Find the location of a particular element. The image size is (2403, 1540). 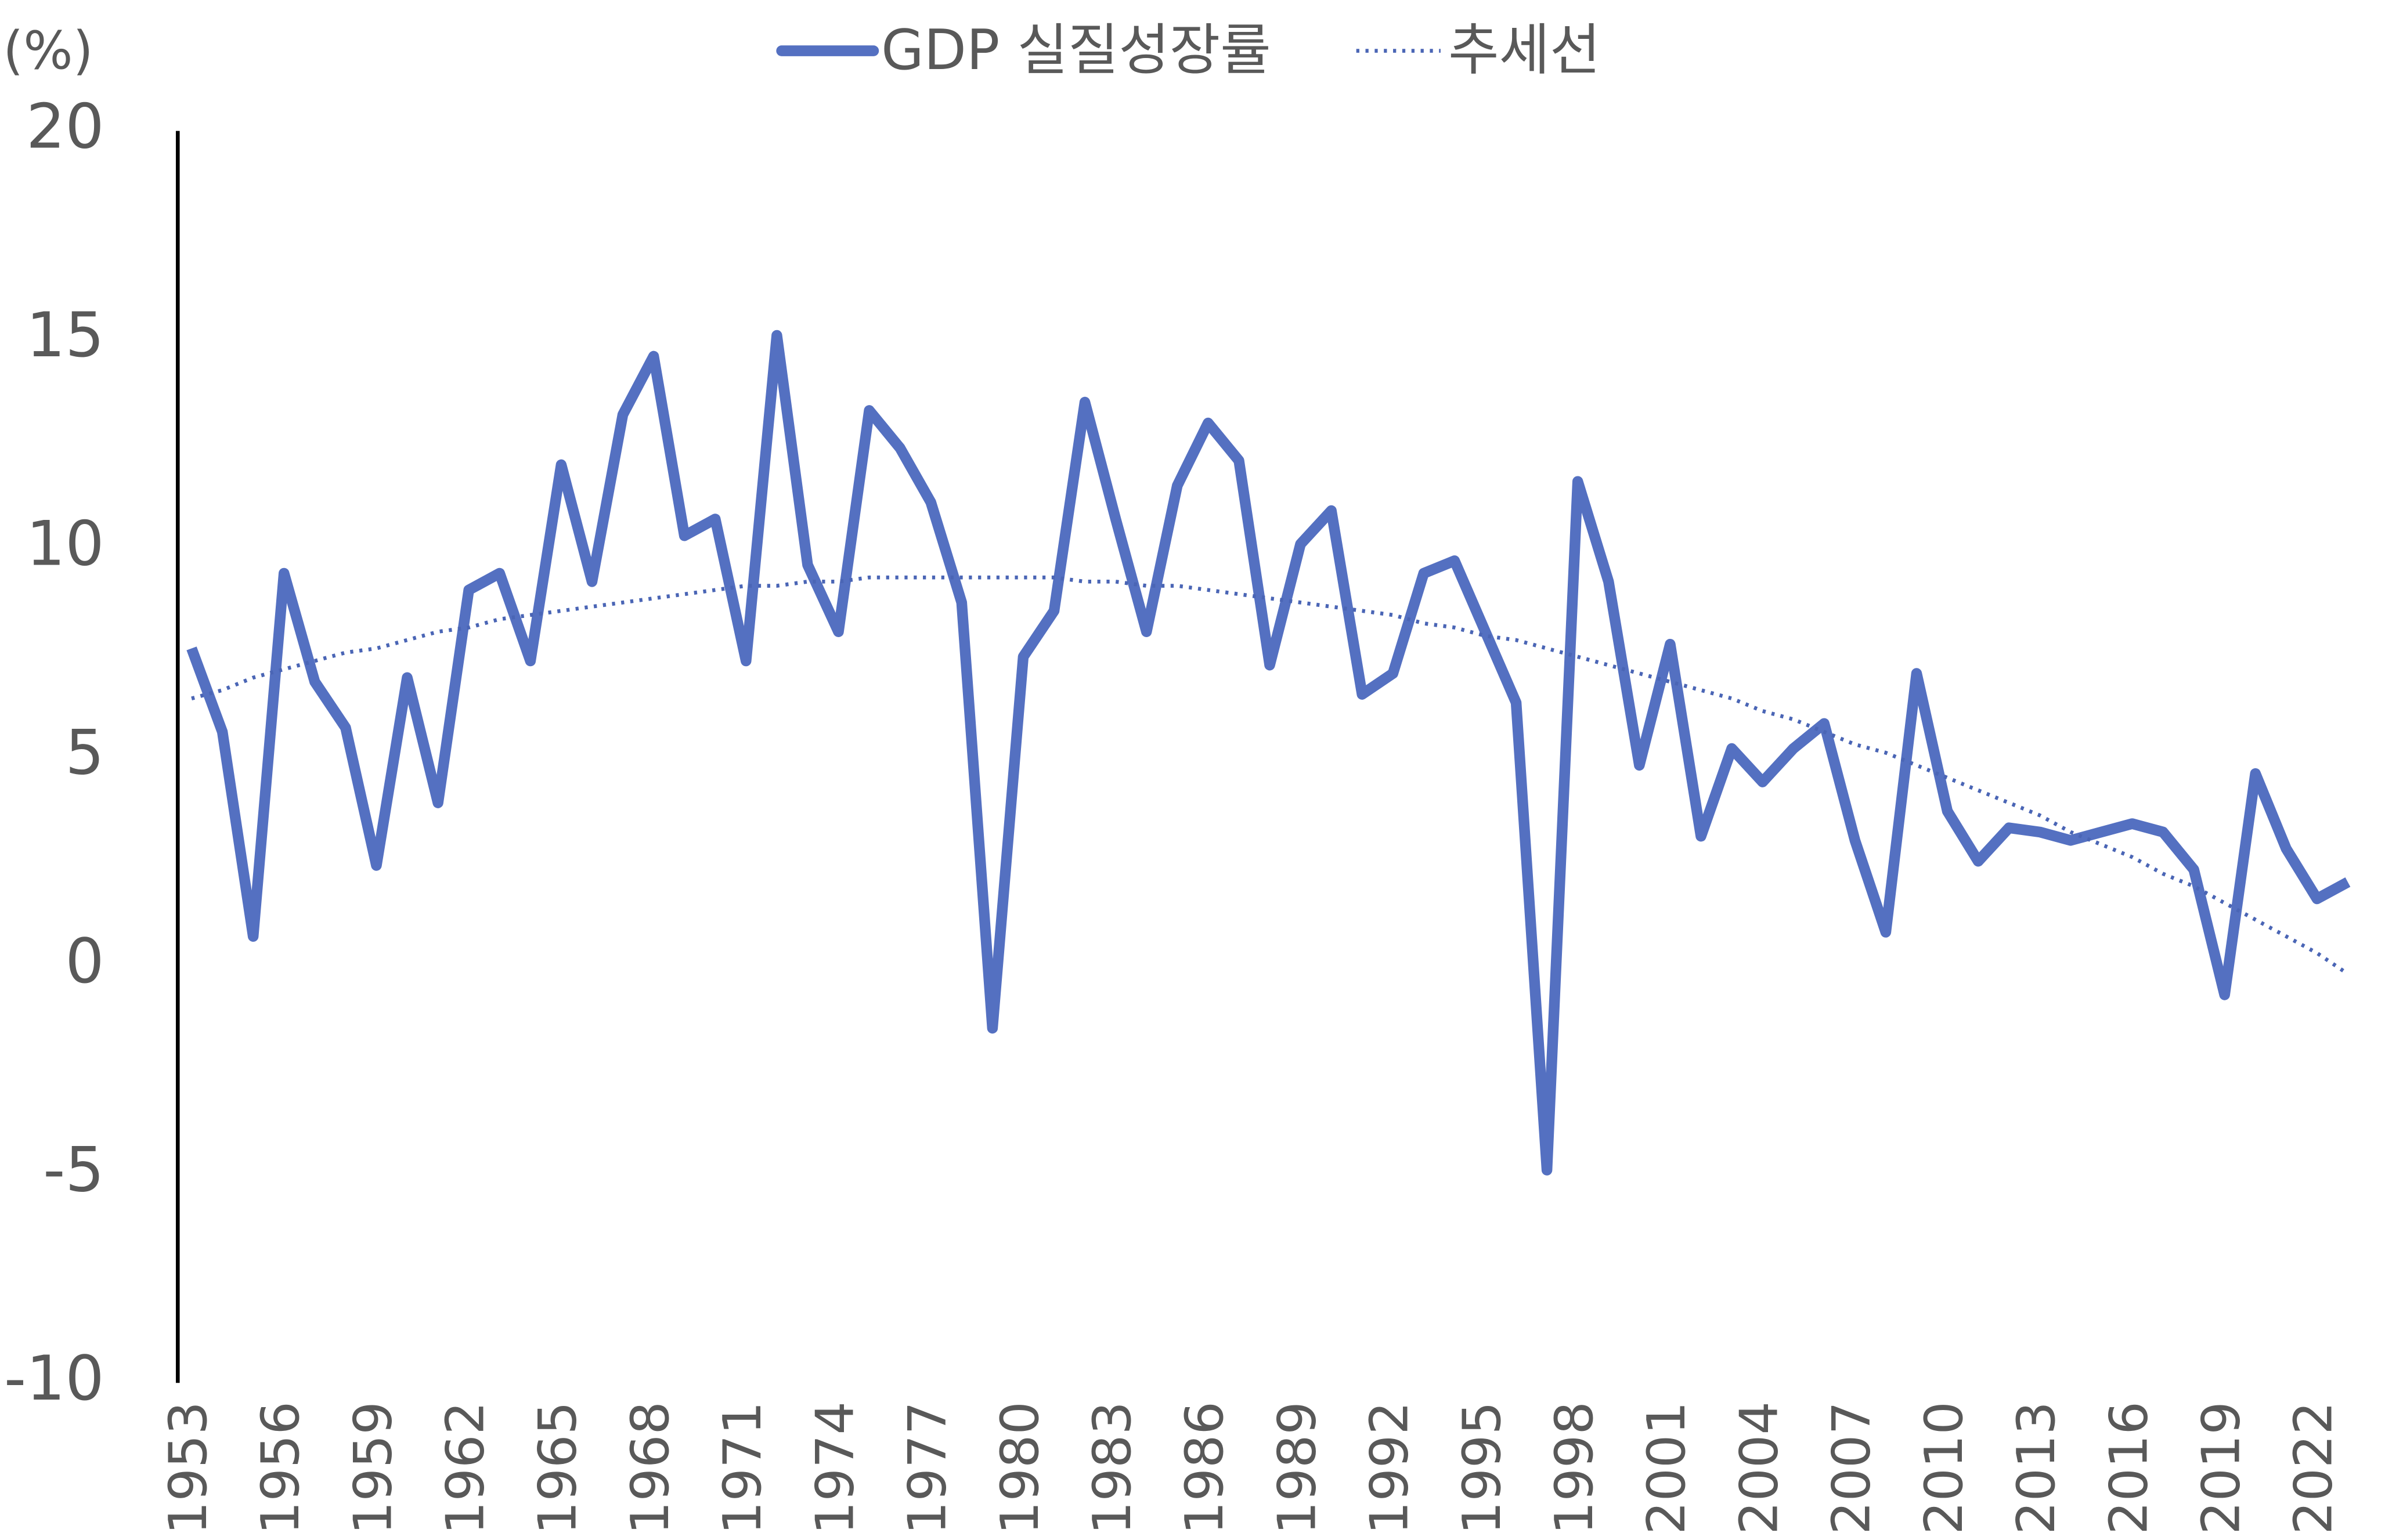

x-tick-label: 1977 is located at coordinates (927, 1468).